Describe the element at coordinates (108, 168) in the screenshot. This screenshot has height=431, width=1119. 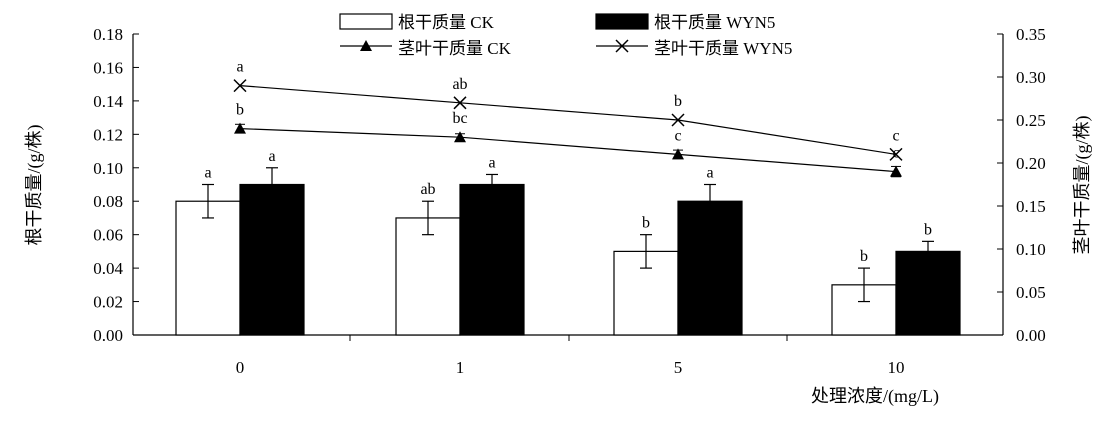
I see `left-y-tick-label: 0.10` at that location.